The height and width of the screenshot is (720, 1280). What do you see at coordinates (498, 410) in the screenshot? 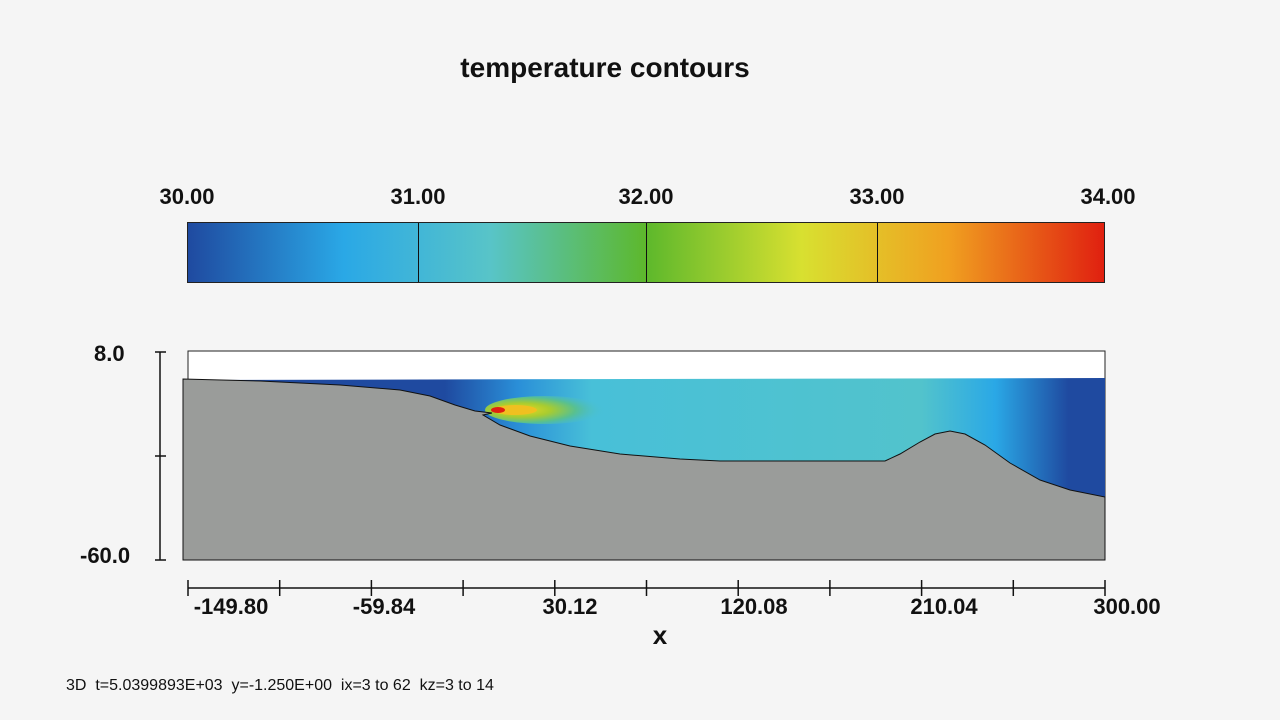
I see `plume-hotspot` at bounding box center [498, 410].